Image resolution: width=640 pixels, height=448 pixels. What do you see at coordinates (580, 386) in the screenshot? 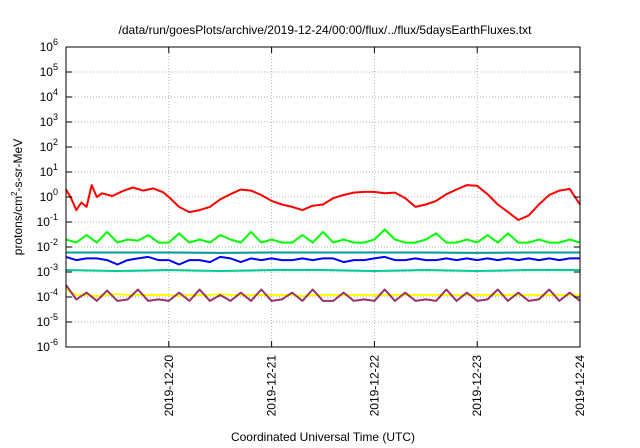
I see `x-tick-label: 2019-12-24` at bounding box center [580, 386].